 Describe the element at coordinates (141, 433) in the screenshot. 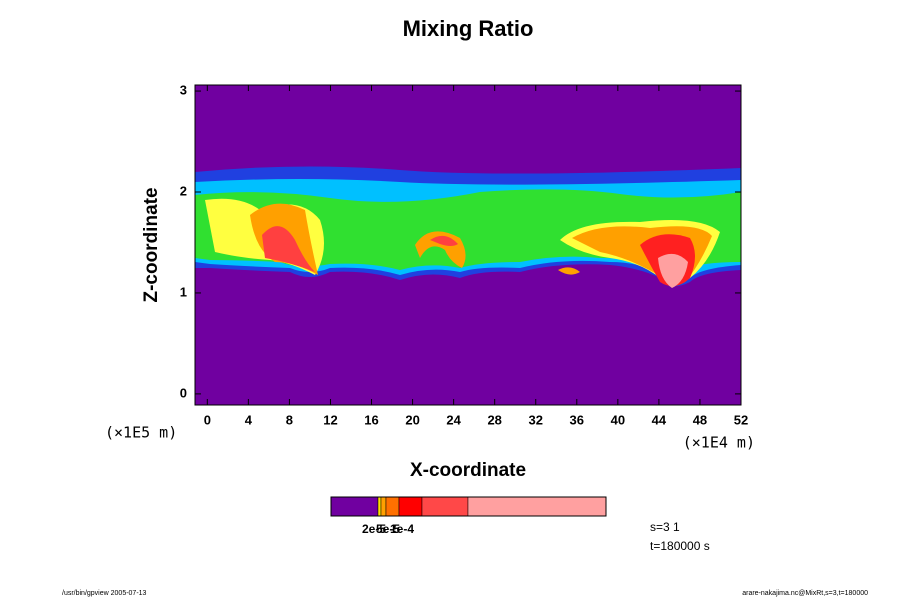

I see `y-unit: (×1E5 m)` at that location.